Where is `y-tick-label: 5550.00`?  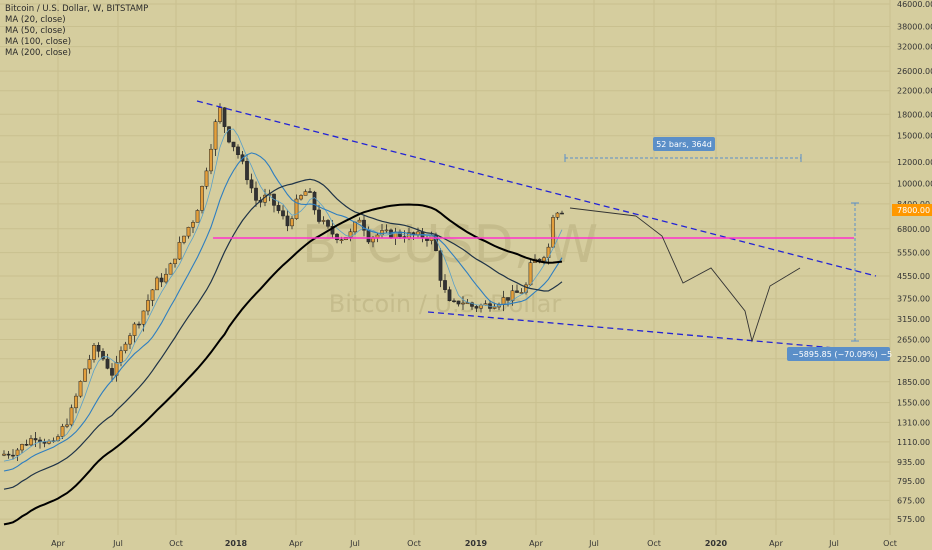
y-tick-label: 5550.00 is located at coordinates (913, 253).